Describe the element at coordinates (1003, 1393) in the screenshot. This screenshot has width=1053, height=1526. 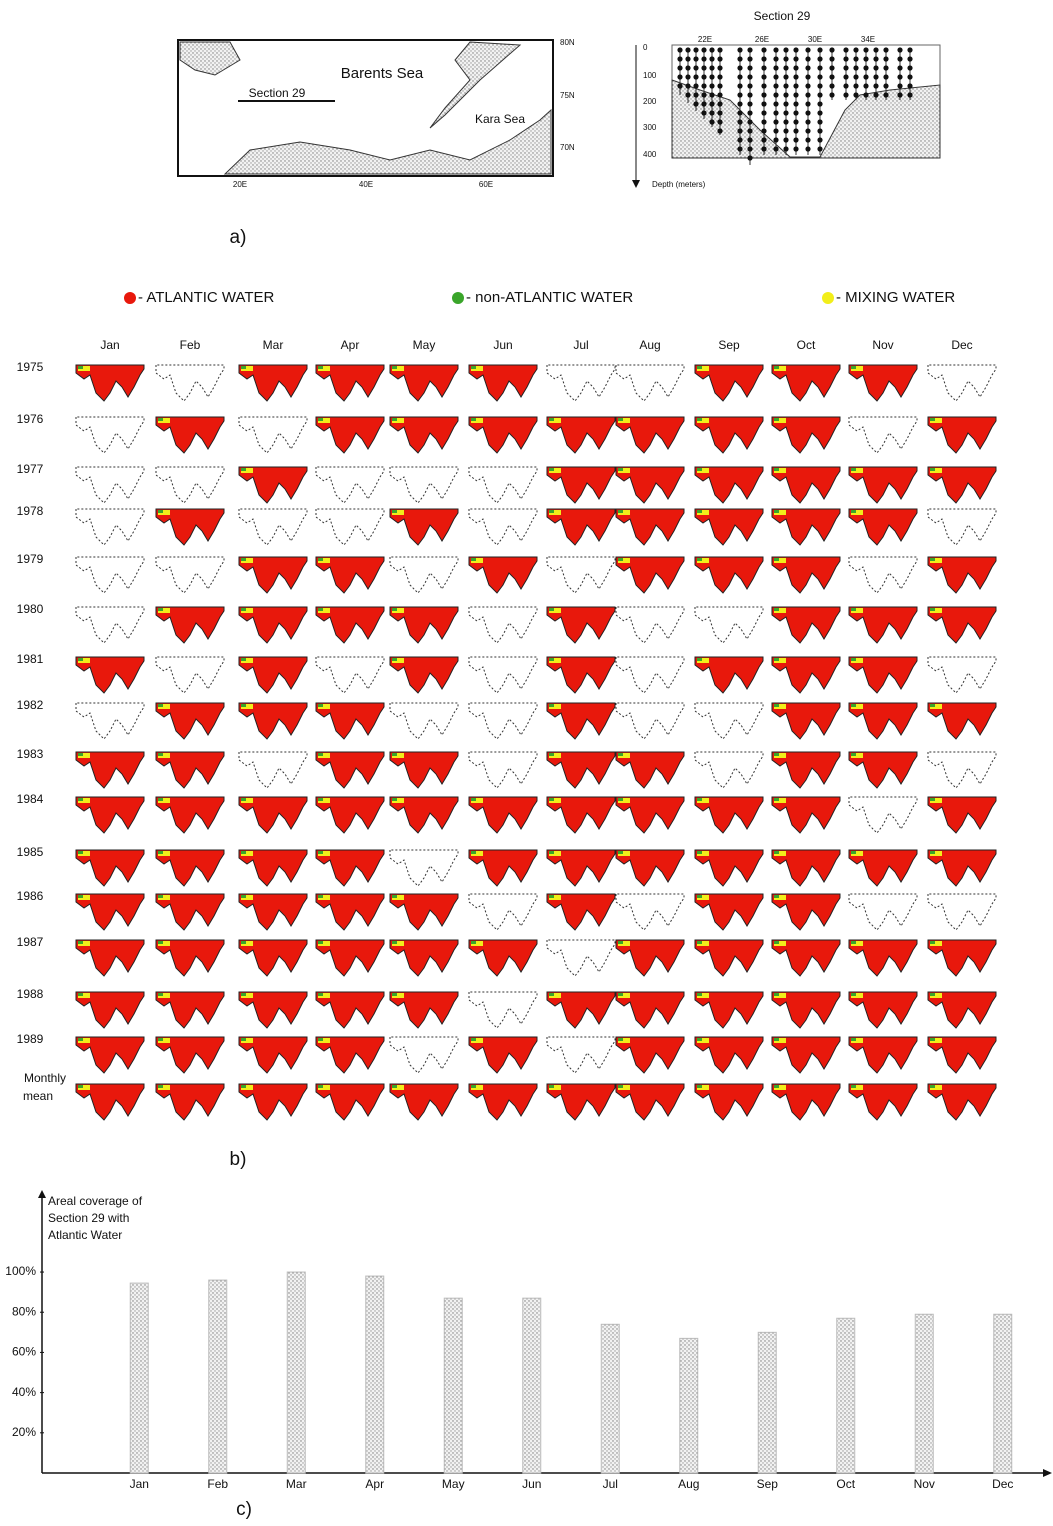
I see `bar` at that location.